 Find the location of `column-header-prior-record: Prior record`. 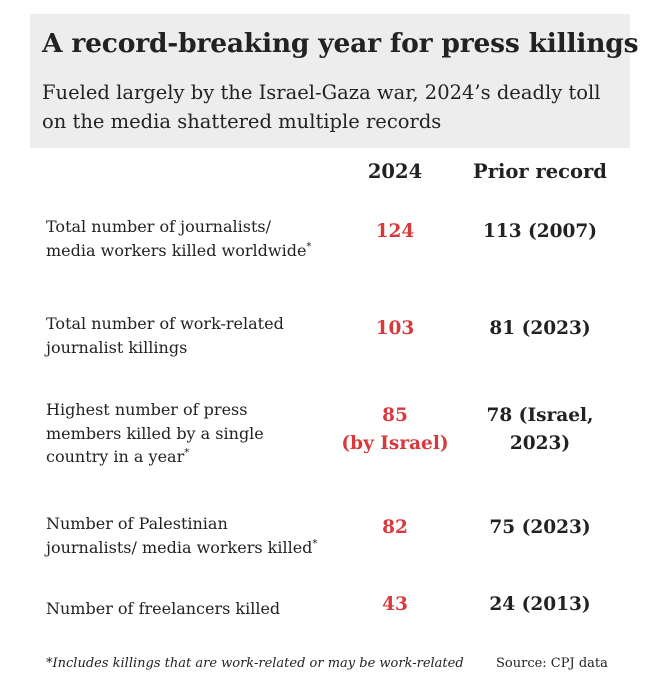

column-header-prior-record: Prior record is located at coordinates (540, 171).